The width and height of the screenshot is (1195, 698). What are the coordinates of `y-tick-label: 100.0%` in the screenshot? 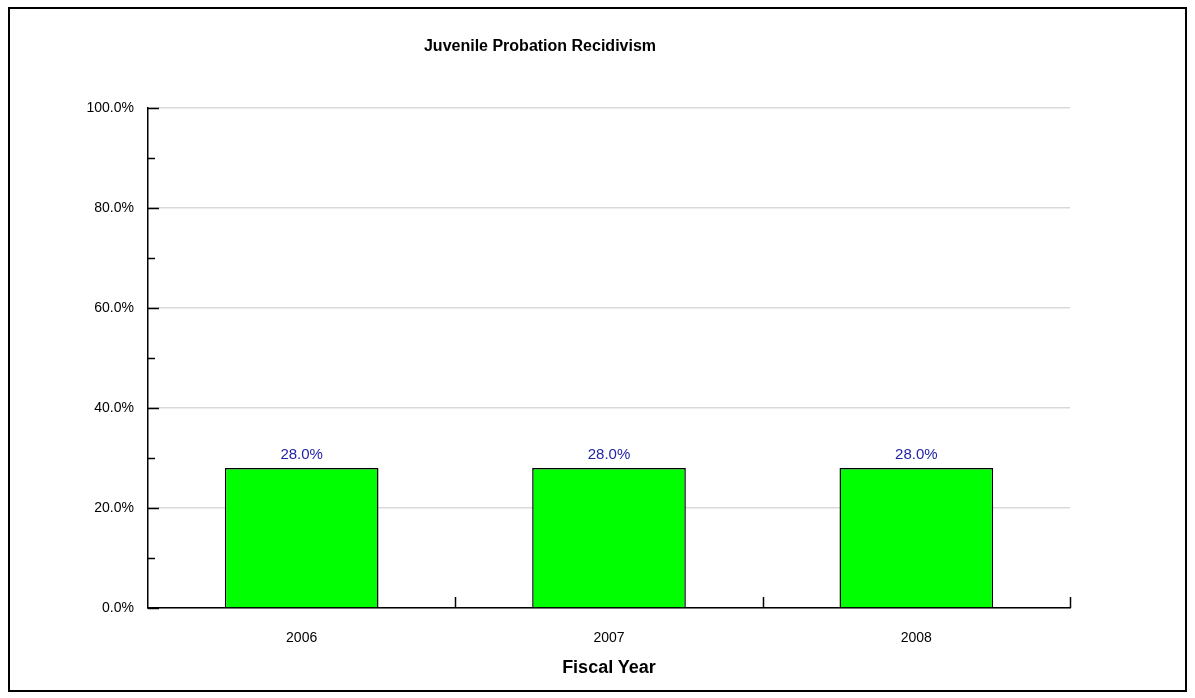 It's located at (110, 107).